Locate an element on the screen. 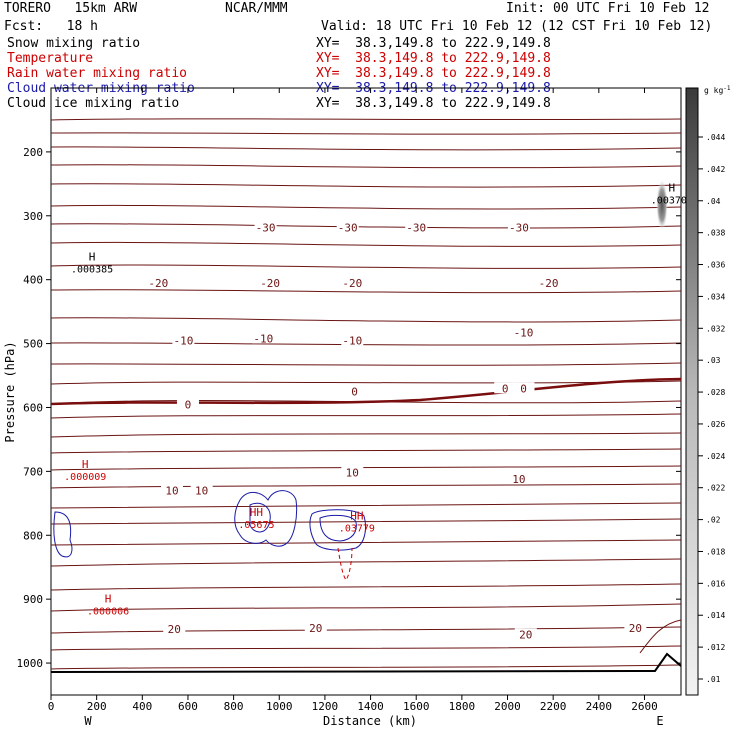 This screenshot has width=740, height=740. colorbar-label: .036 is located at coordinates (715, 265).